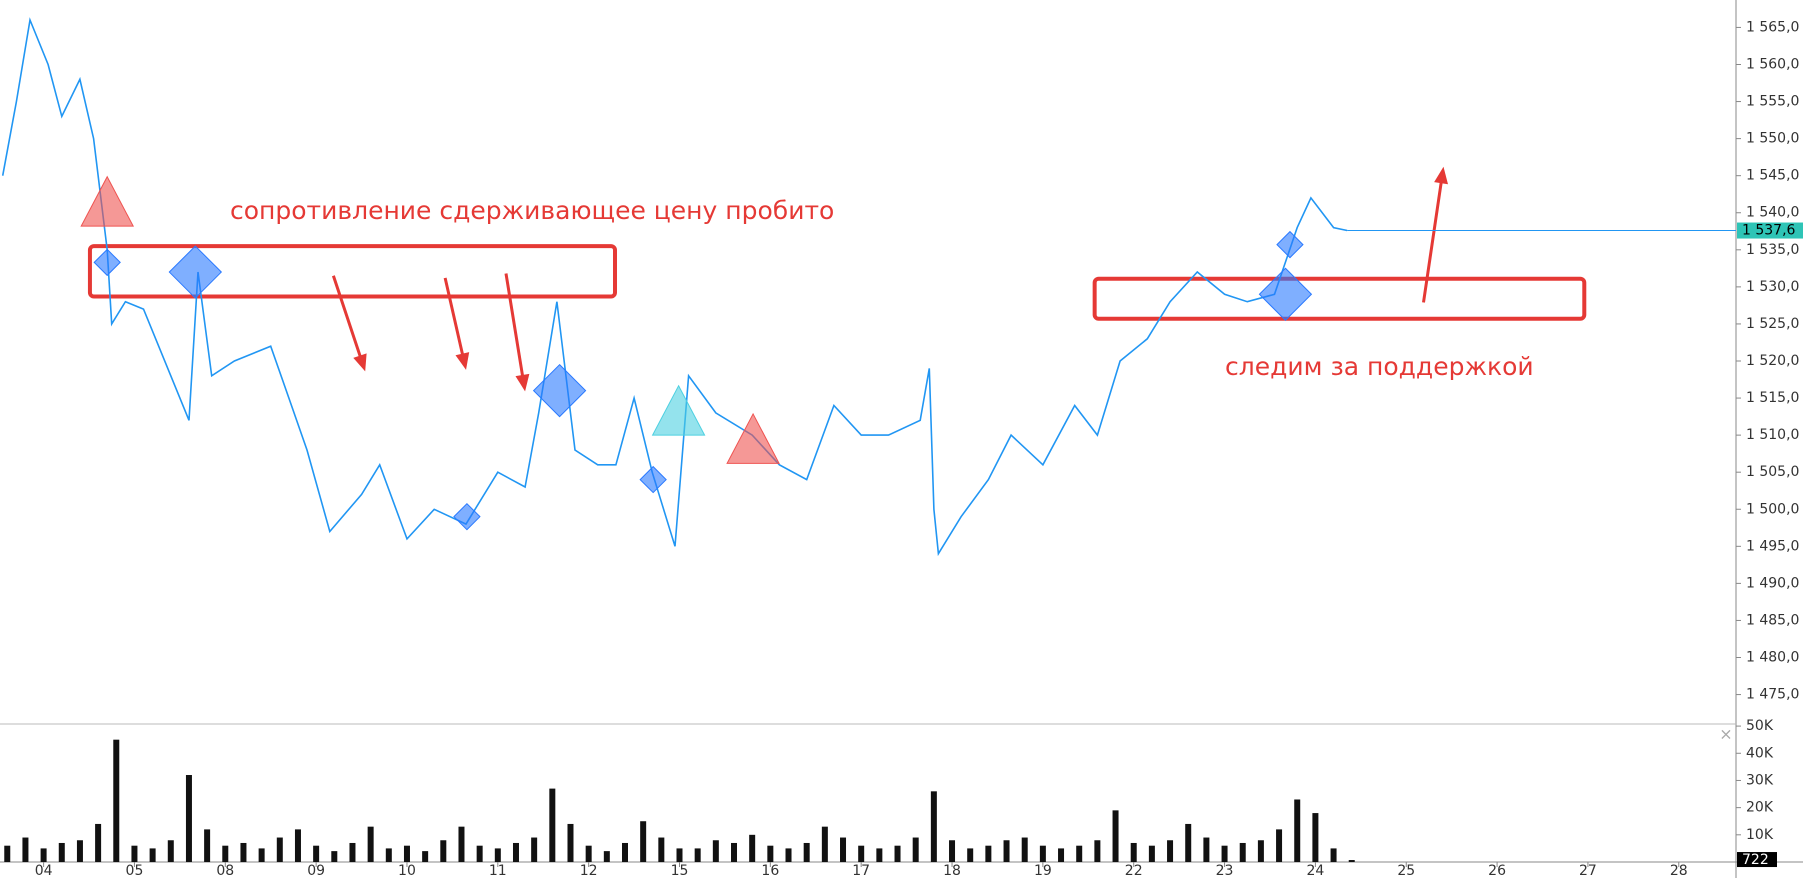 The width and height of the screenshot is (1803, 878). I want to click on x-tick-label: 24, so click(1315, 870).